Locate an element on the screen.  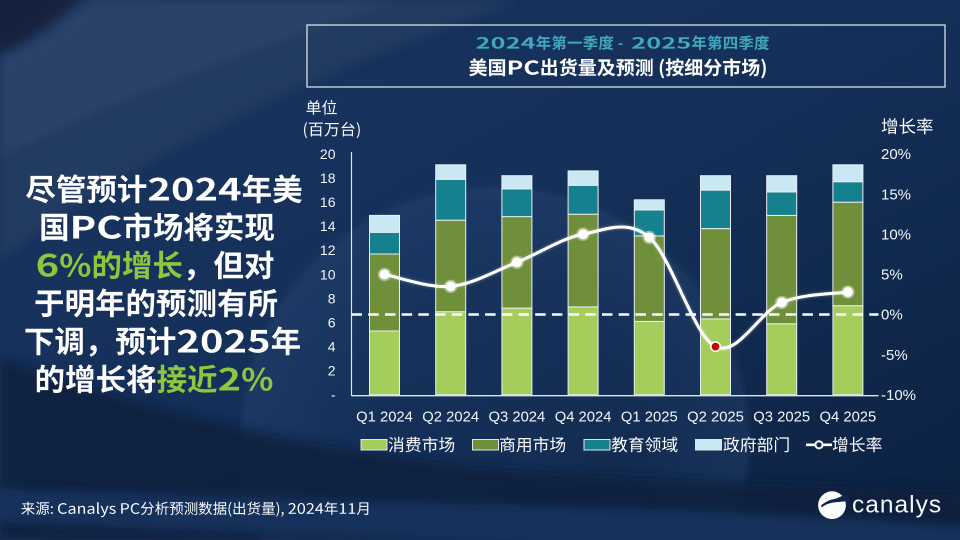
svg-text: 12 is located at coordinates (328, 250).